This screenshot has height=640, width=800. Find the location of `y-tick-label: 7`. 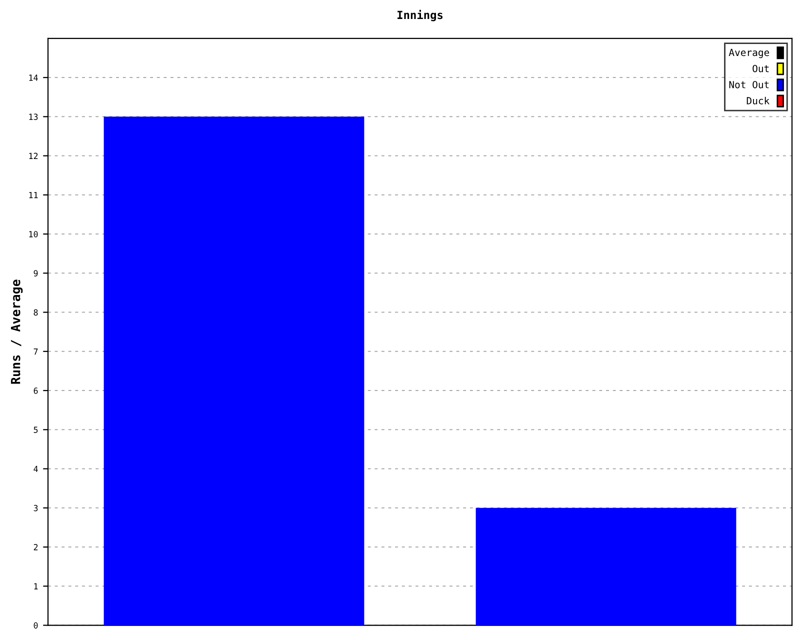

y-tick-label: 7 is located at coordinates (36, 351).